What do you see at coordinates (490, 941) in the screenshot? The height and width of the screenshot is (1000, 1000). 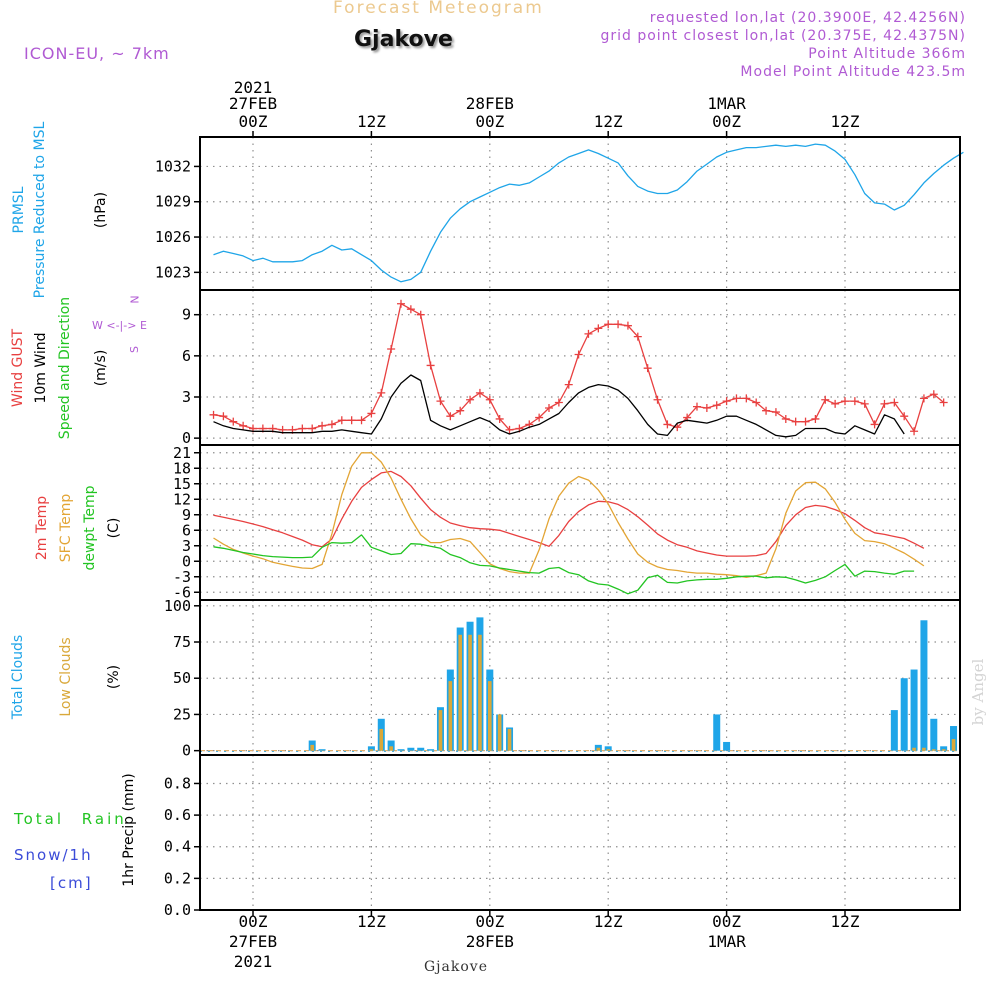 I see `x-label-bottom-date: 28FEB` at bounding box center [490, 941].